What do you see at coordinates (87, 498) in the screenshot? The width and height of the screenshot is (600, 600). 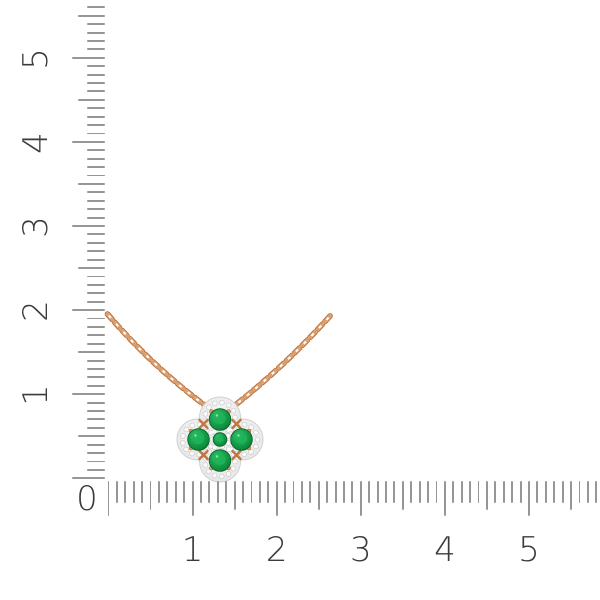 I see `origin-label: 0` at bounding box center [87, 498].